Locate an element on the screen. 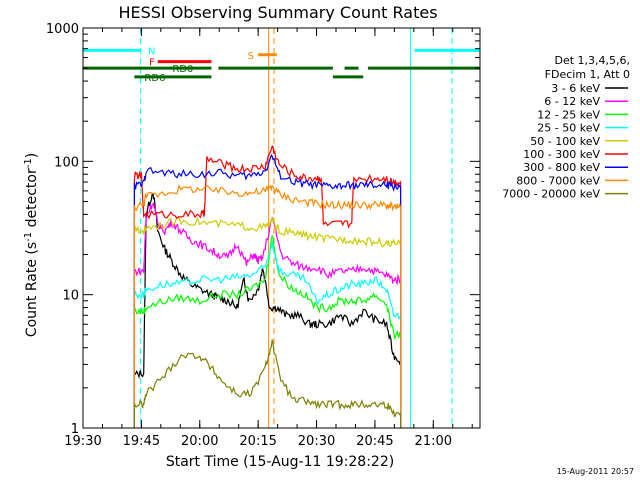 Image resolution: width=640 pixels, height=480 pixels. y-tick-label: 1 is located at coordinates (75, 429).